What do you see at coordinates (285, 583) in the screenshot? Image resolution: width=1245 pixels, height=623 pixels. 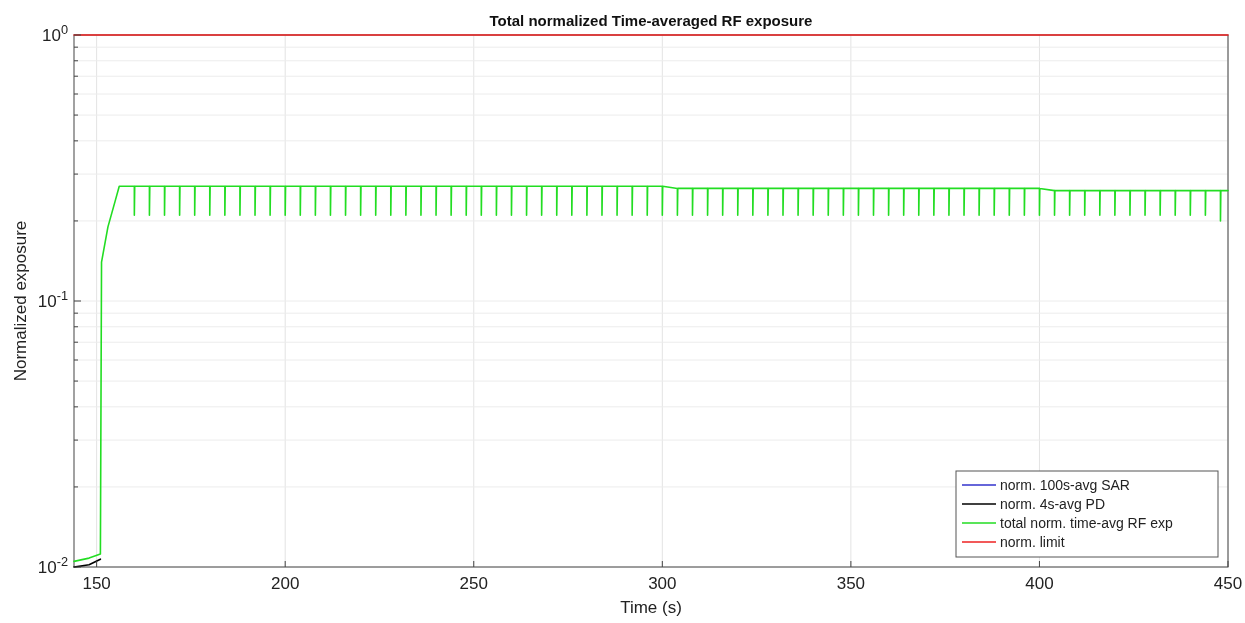 I see `x-tick-label: 200` at bounding box center [285, 583].